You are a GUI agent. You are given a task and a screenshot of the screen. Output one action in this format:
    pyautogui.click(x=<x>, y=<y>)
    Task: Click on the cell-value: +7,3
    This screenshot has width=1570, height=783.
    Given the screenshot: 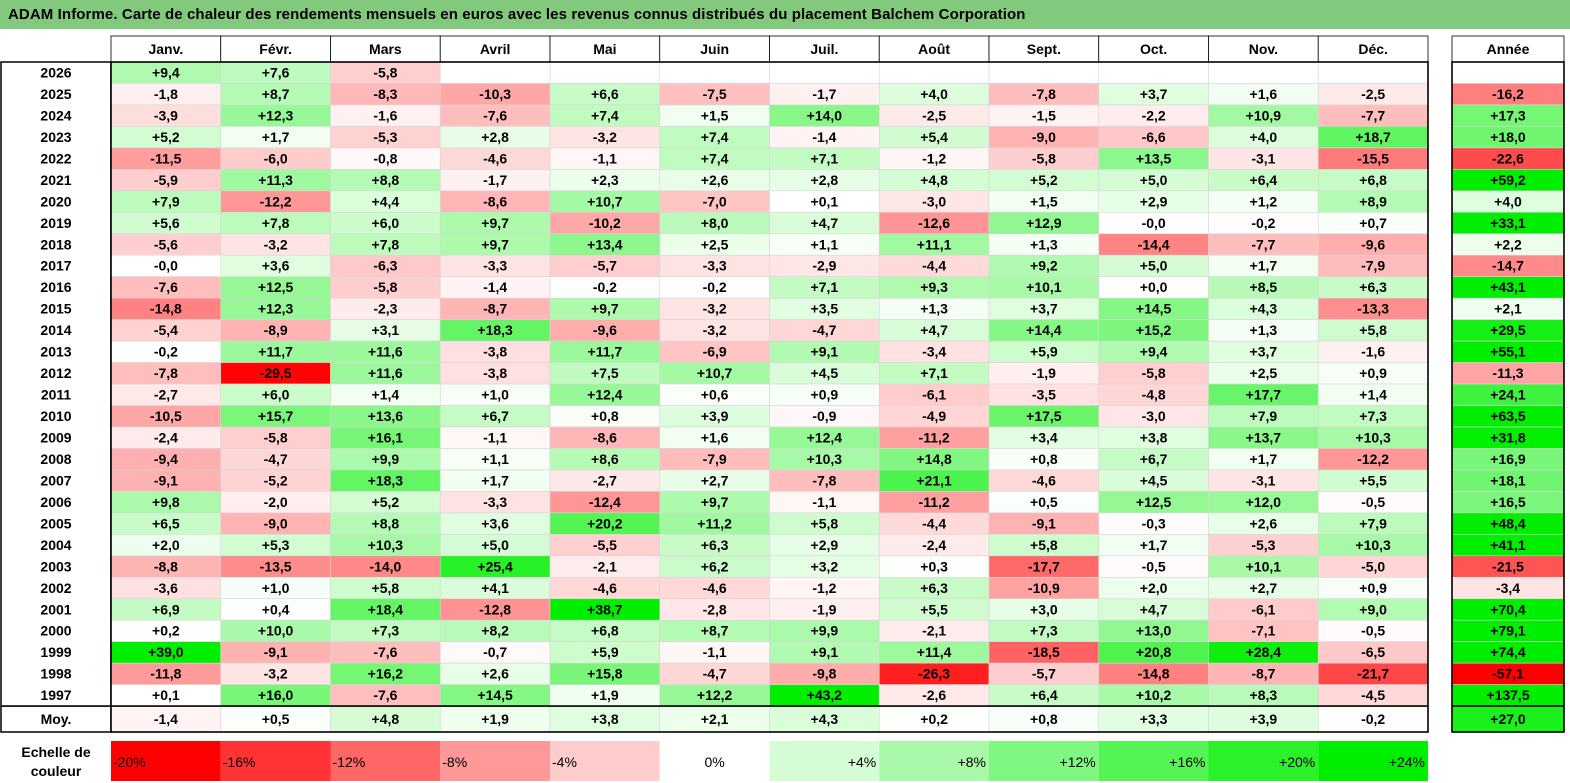 What is the action you would take?
    pyautogui.click(x=386, y=631)
    